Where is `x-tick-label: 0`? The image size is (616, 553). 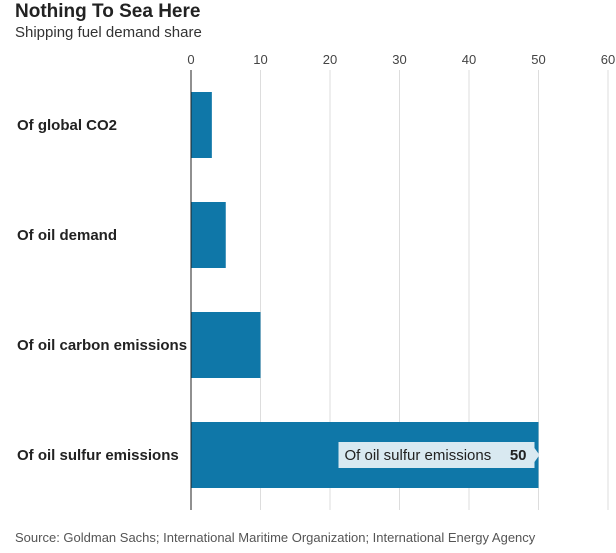
x-tick-label: 0 is located at coordinates (190, 59).